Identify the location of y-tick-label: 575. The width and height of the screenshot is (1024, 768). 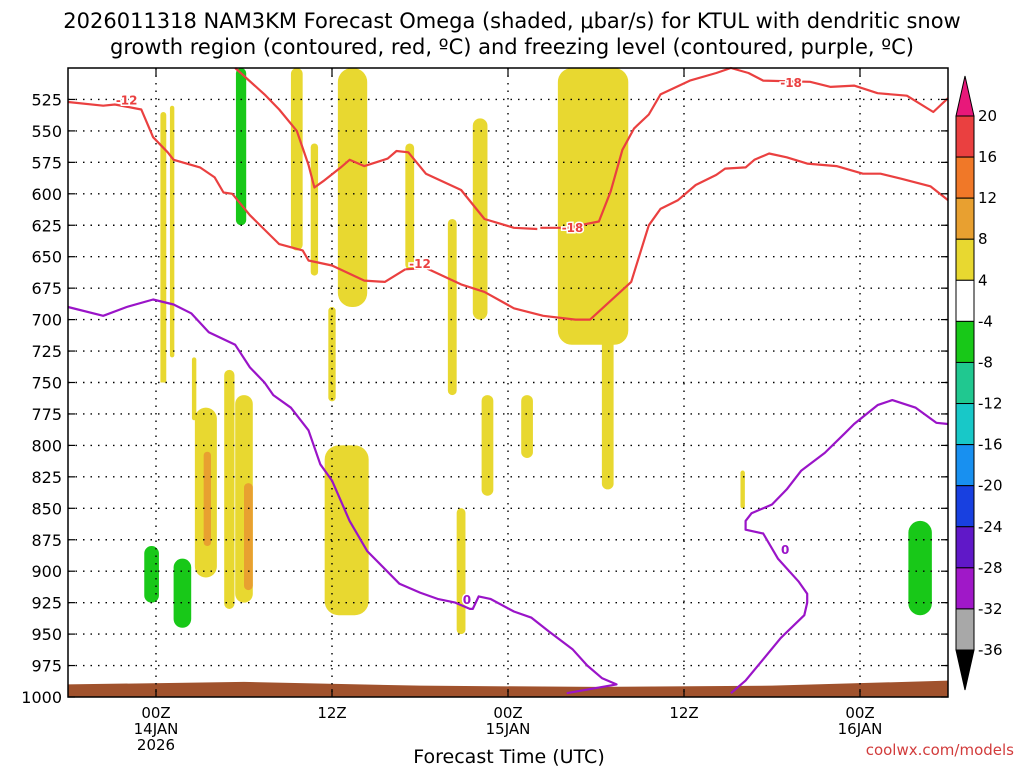
(46, 162).